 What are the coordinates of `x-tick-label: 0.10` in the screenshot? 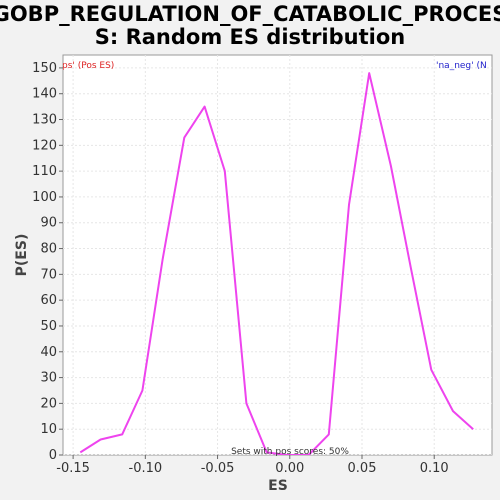 It's located at (434, 468).